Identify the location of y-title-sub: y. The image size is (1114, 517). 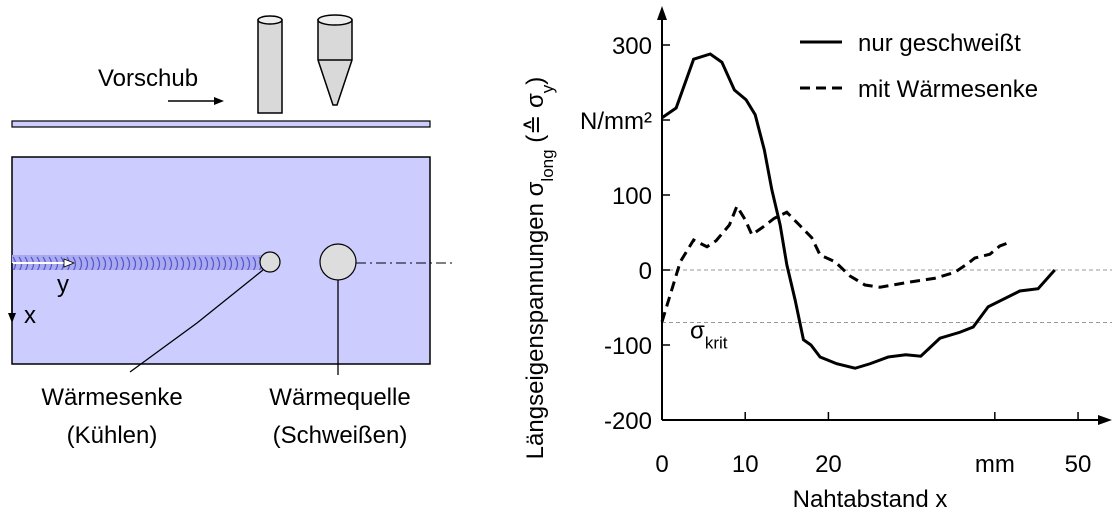
(547, 88).